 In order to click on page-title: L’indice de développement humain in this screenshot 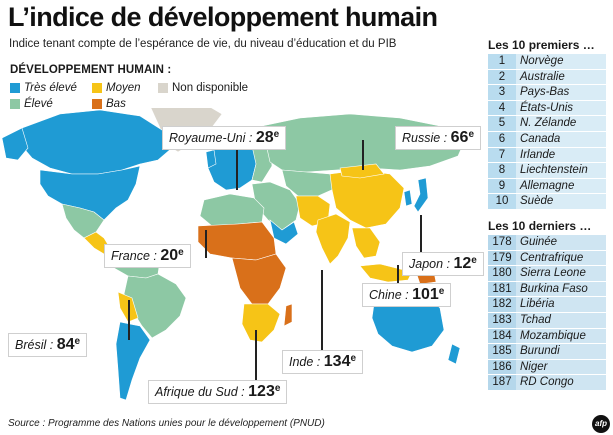, I will do `click(223, 17)`.